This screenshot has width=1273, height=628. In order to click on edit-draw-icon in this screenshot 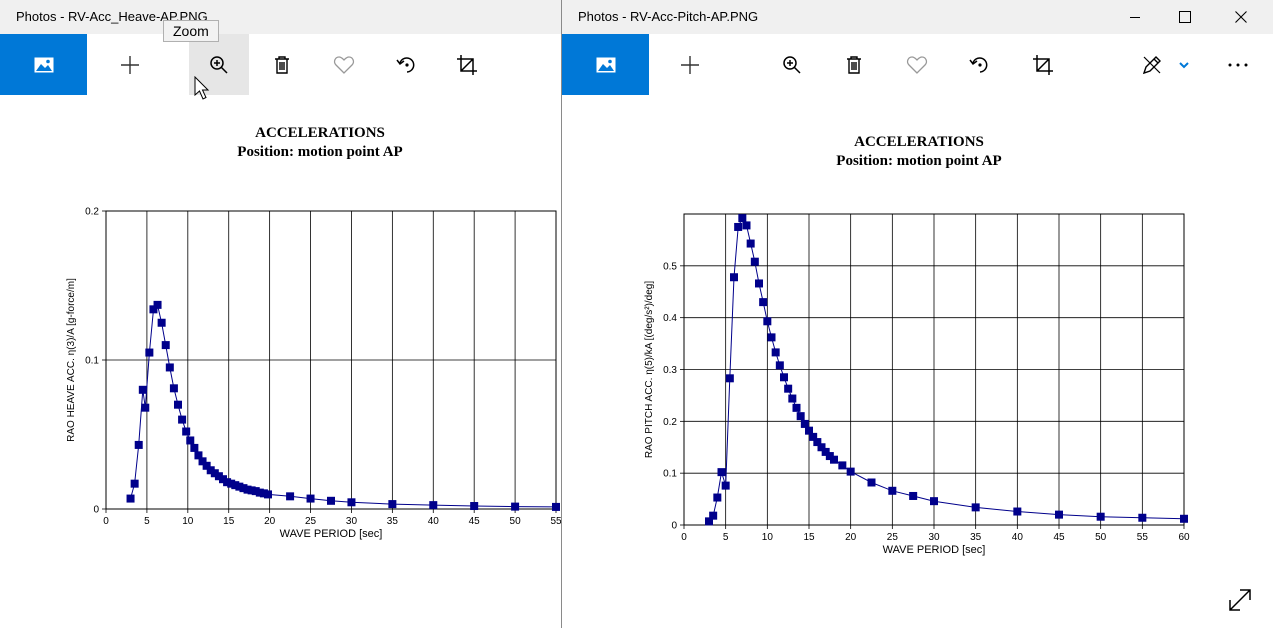, I will do `click(1152, 64)`.